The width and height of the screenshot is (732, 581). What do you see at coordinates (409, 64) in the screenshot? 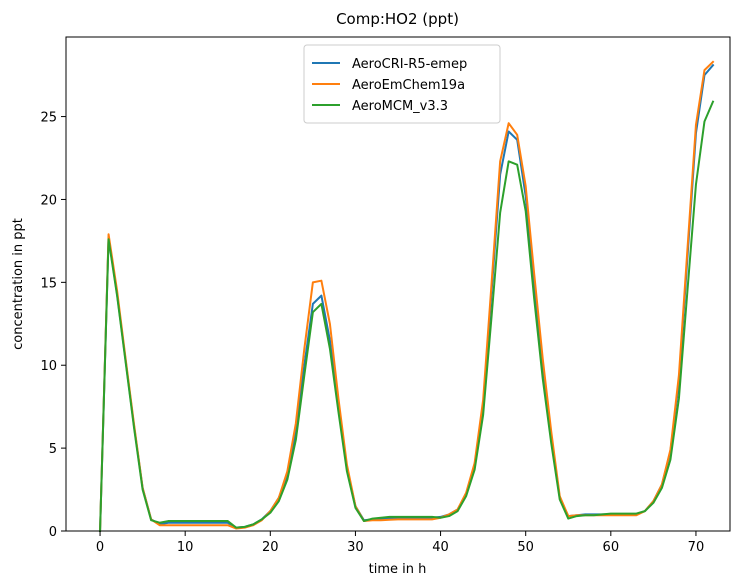
I see `legend-label-0: AeroCRI-R5-emep` at bounding box center [409, 64].